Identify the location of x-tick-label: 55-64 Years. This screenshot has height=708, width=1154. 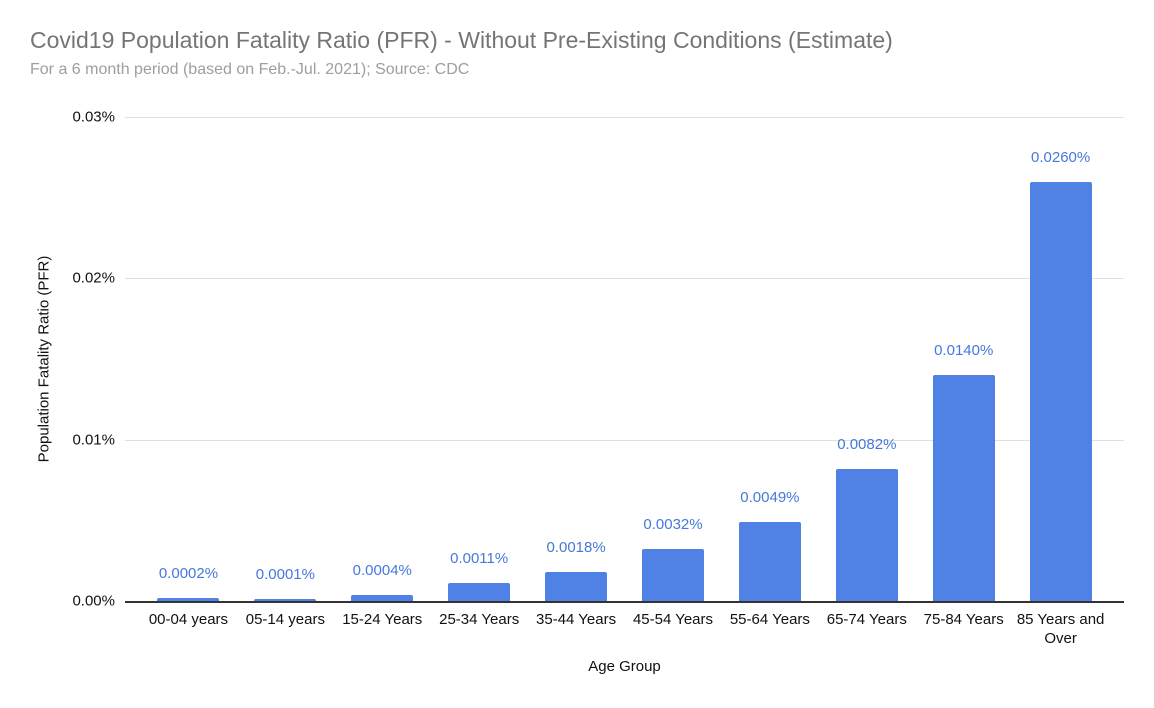
(769, 619).